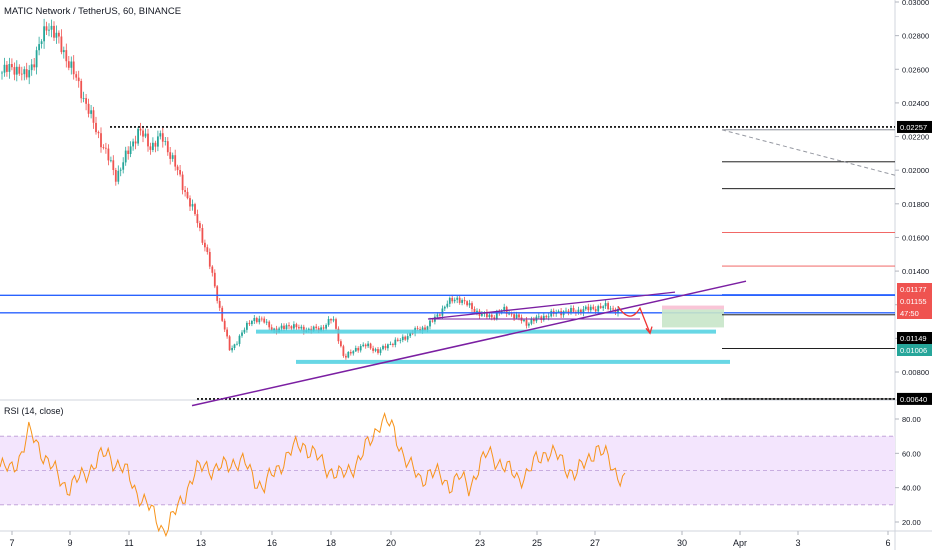 This screenshot has height=555, width=932. What do you see at coordinates (272, 543) in the screenshot?
I see `x-tick-label: 16` at bounding box center [272, 543].